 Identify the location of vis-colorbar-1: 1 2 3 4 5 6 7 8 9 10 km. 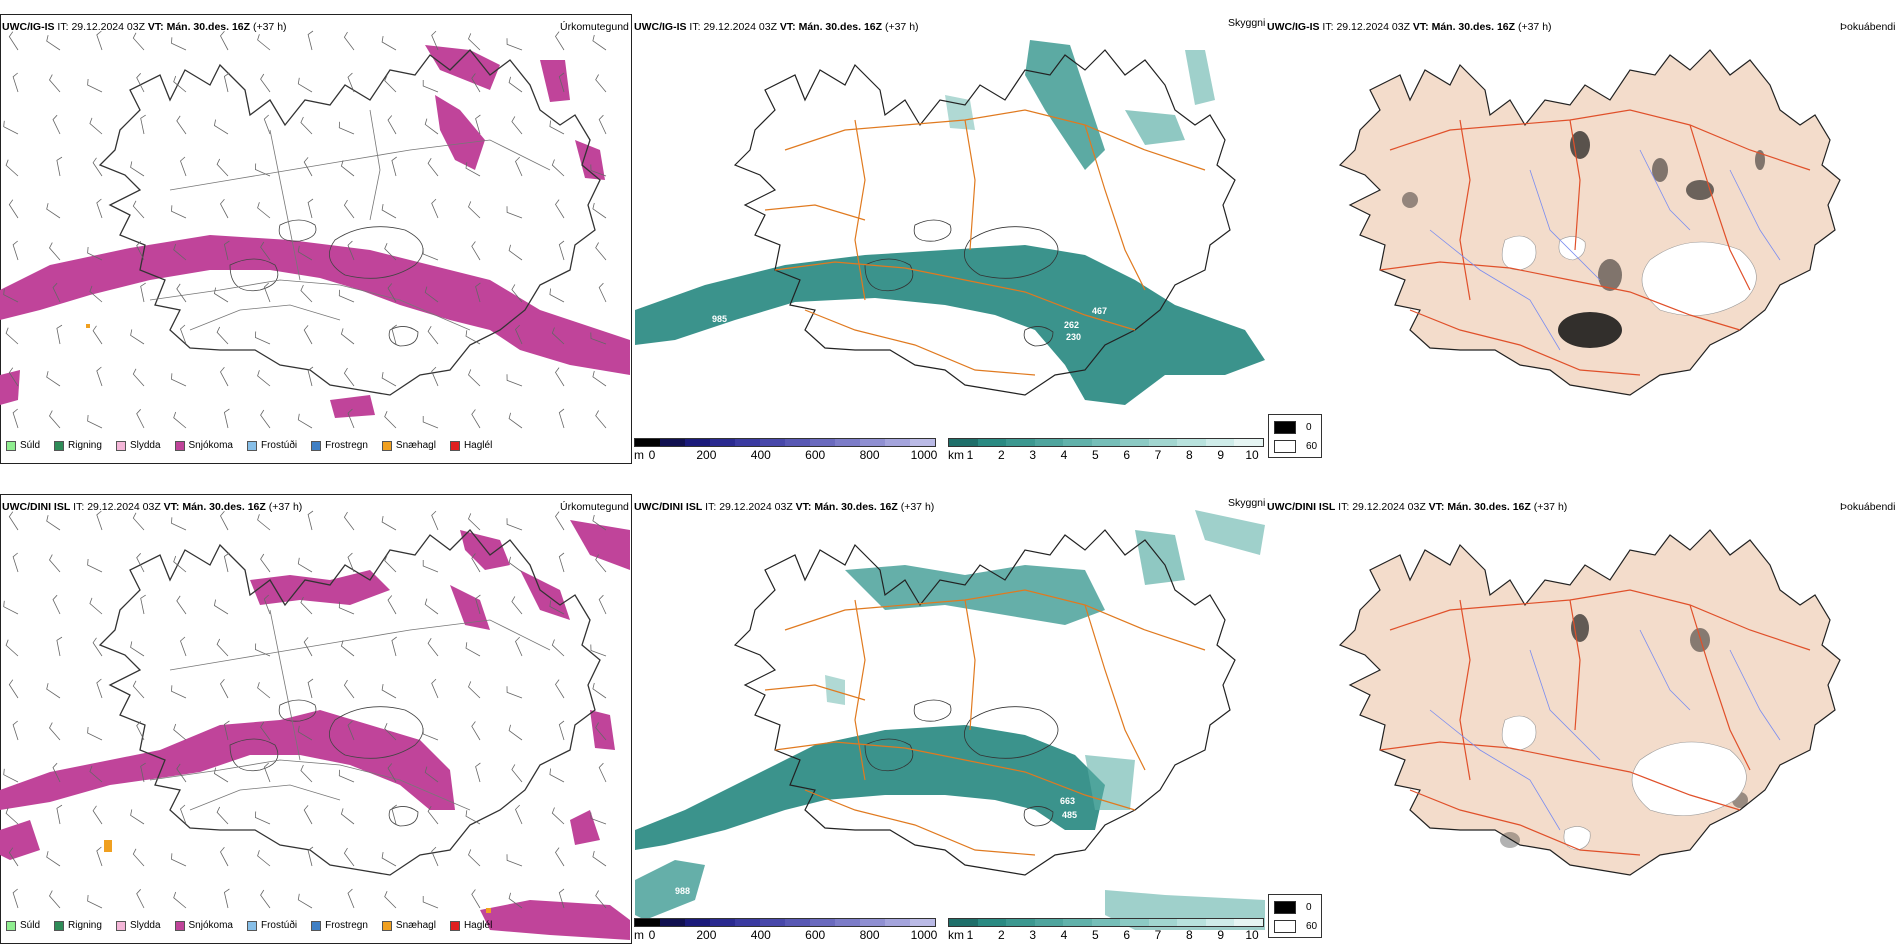
(1106, 450).